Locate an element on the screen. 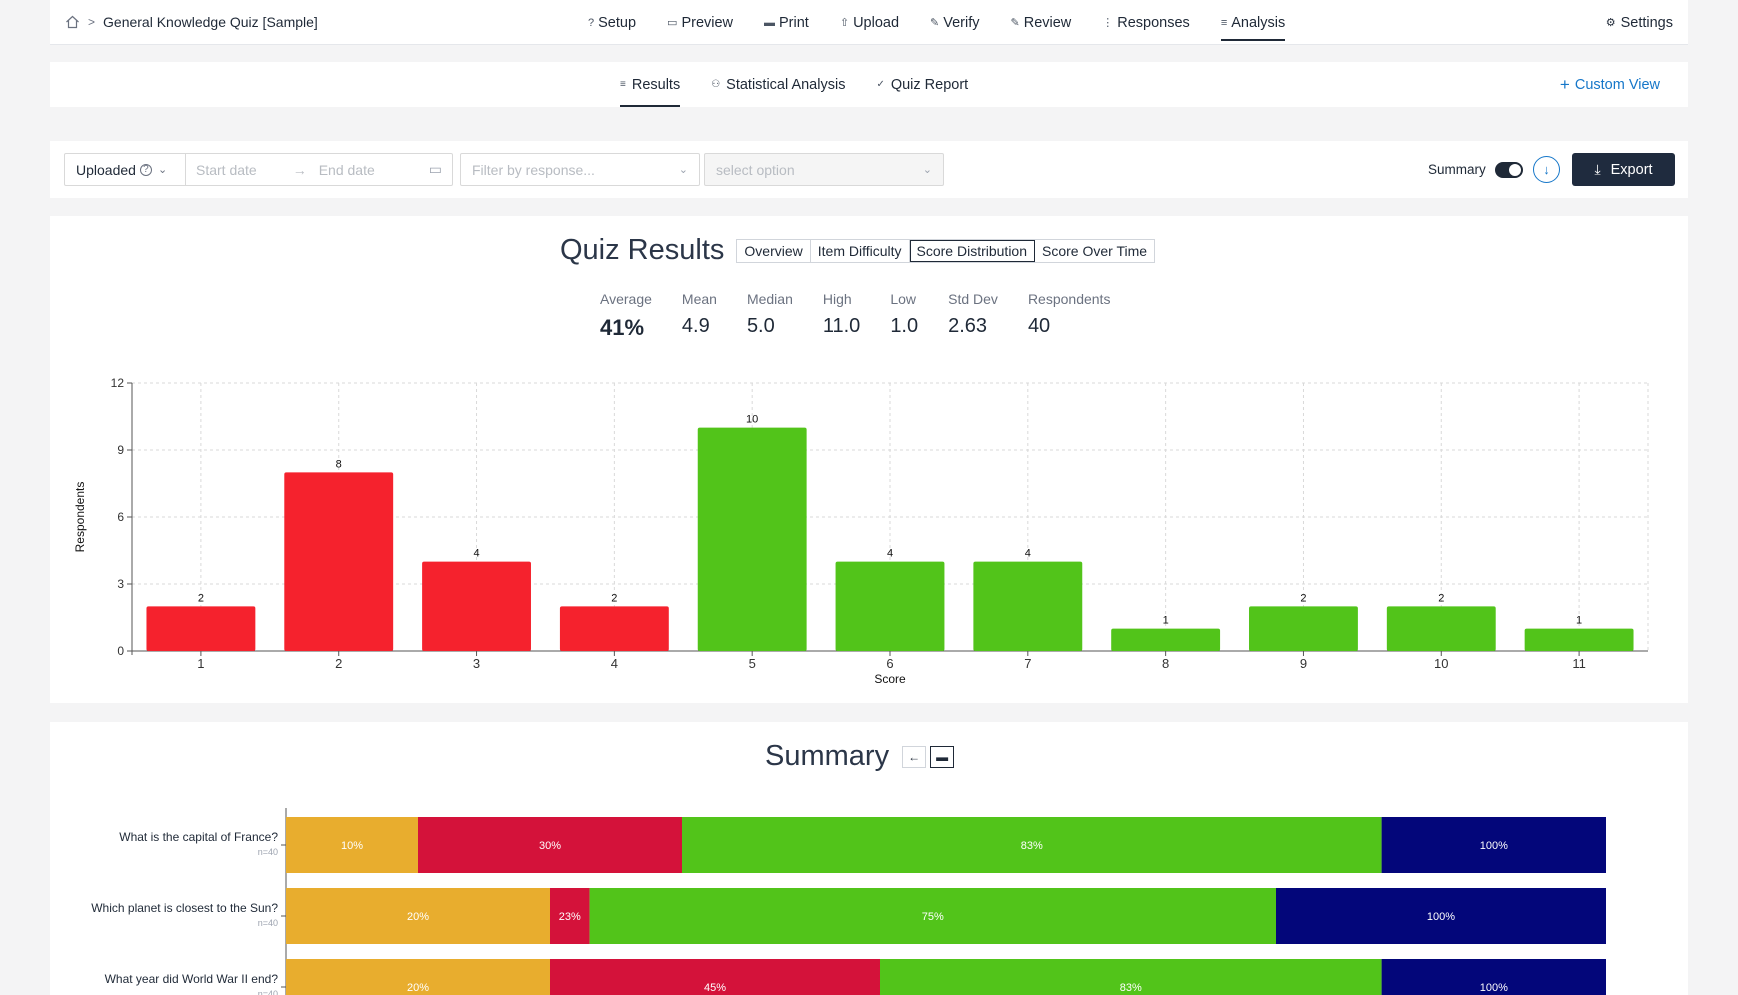  view-score-over-time: Score Over Time is located at coordinates (1095, 250).